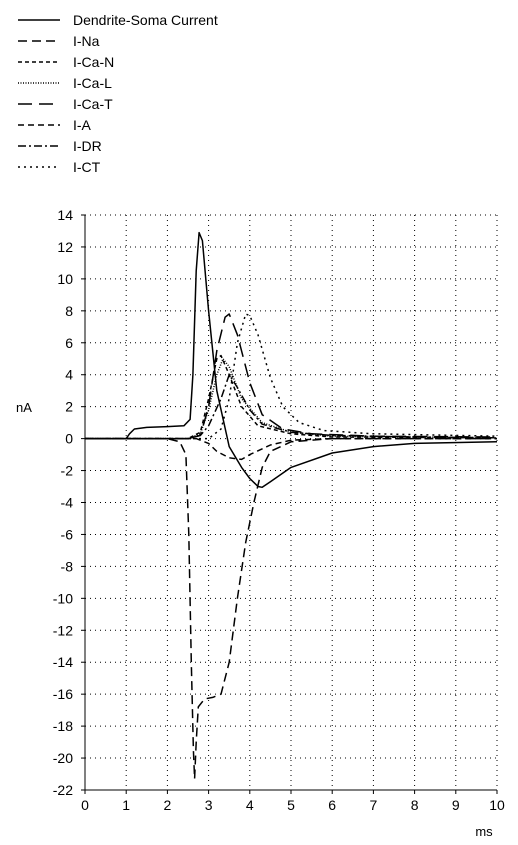 The image size is (518, 845). I want to click on y-tick-label: -6, so click(67, 534).